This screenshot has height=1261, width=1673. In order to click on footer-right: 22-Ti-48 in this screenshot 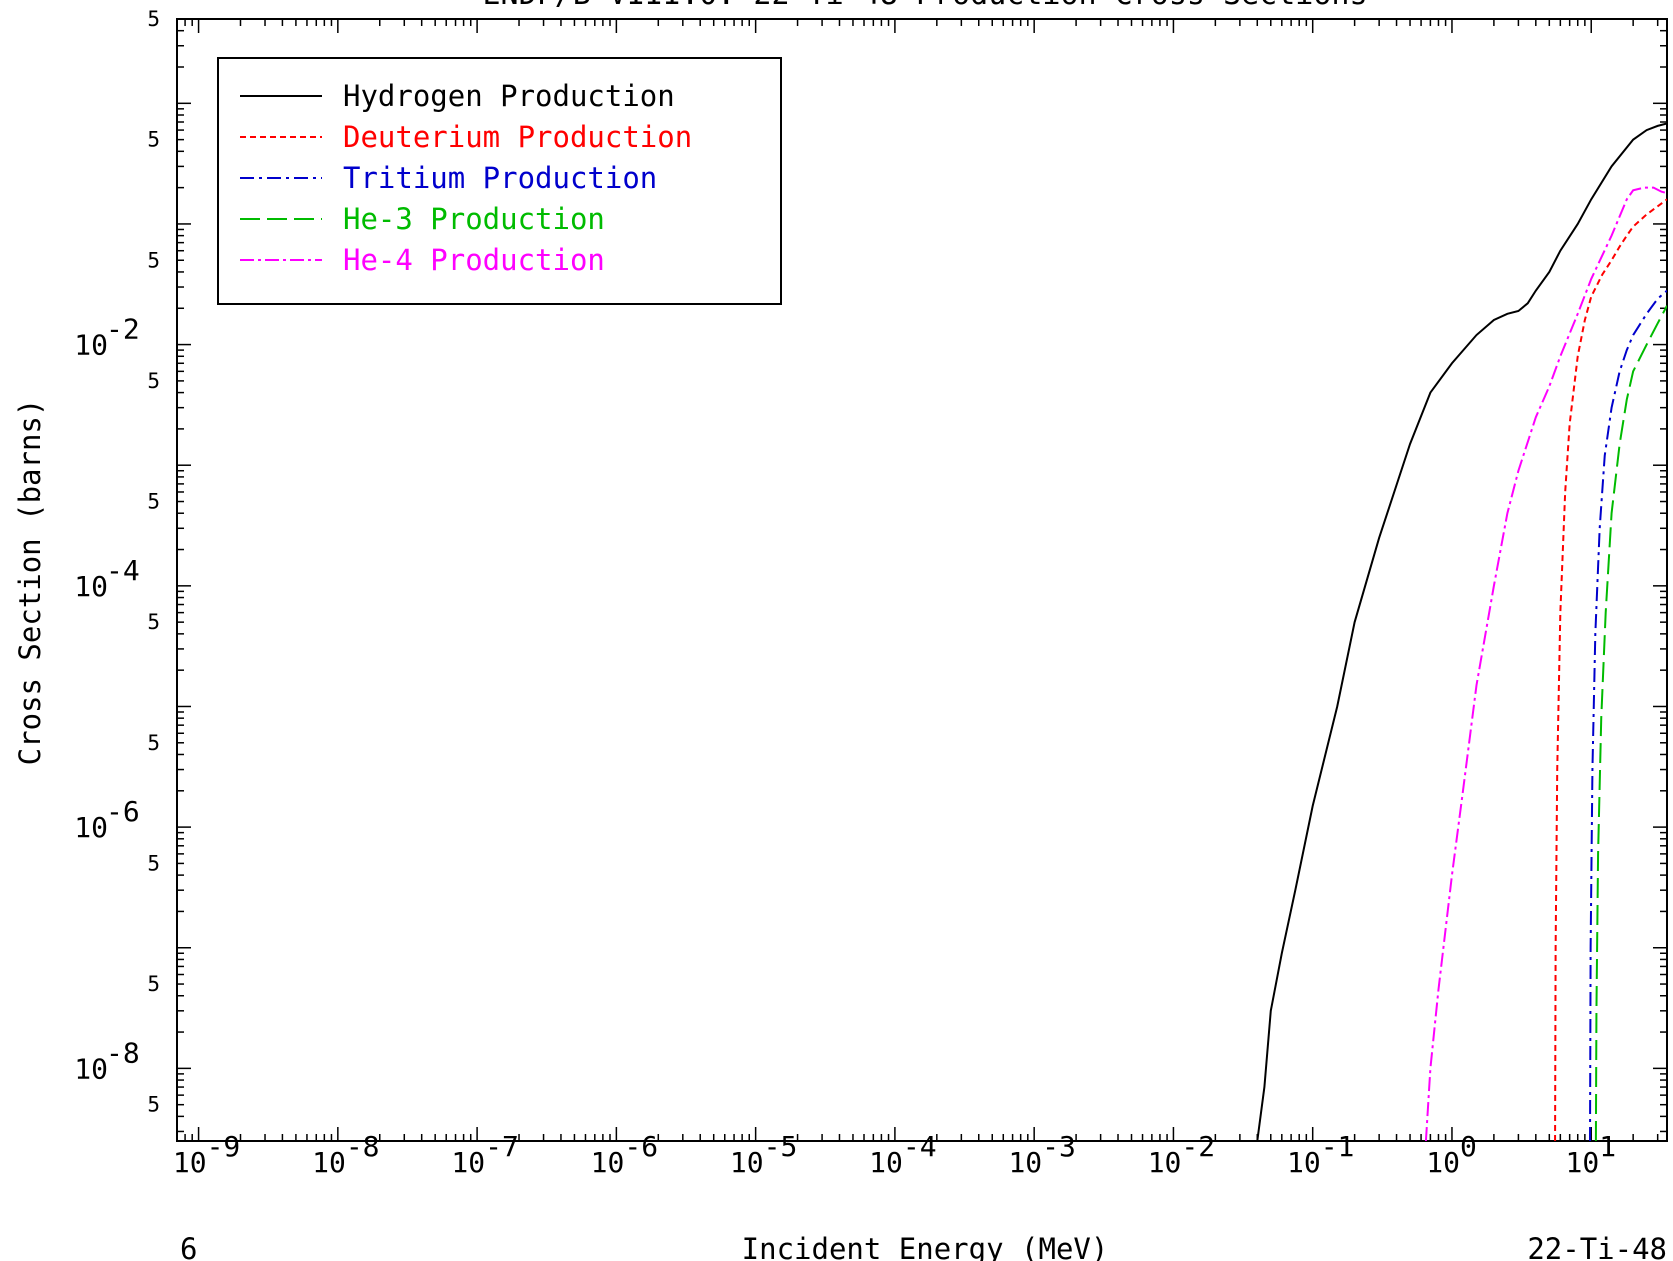, I will do `click(1597, 1246)`.